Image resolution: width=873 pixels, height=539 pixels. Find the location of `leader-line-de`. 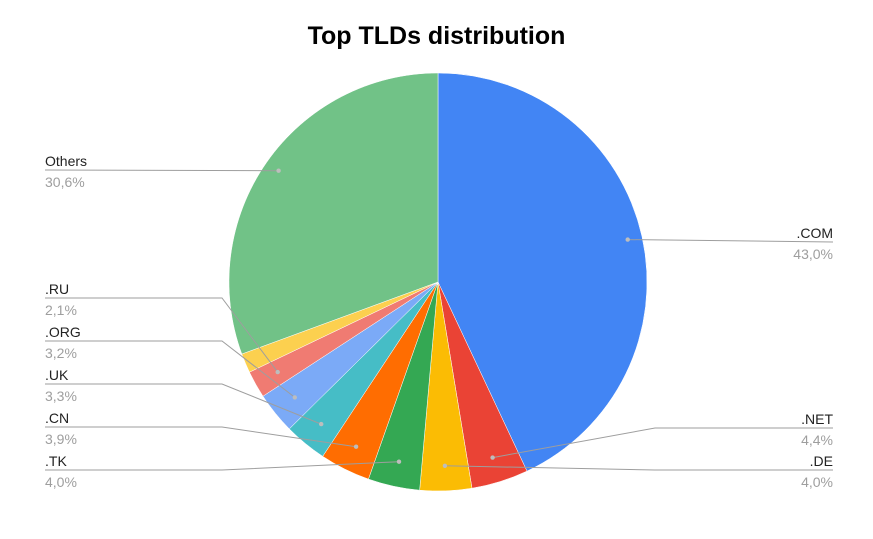

leader-line-de is located at coordinates (638, 468).